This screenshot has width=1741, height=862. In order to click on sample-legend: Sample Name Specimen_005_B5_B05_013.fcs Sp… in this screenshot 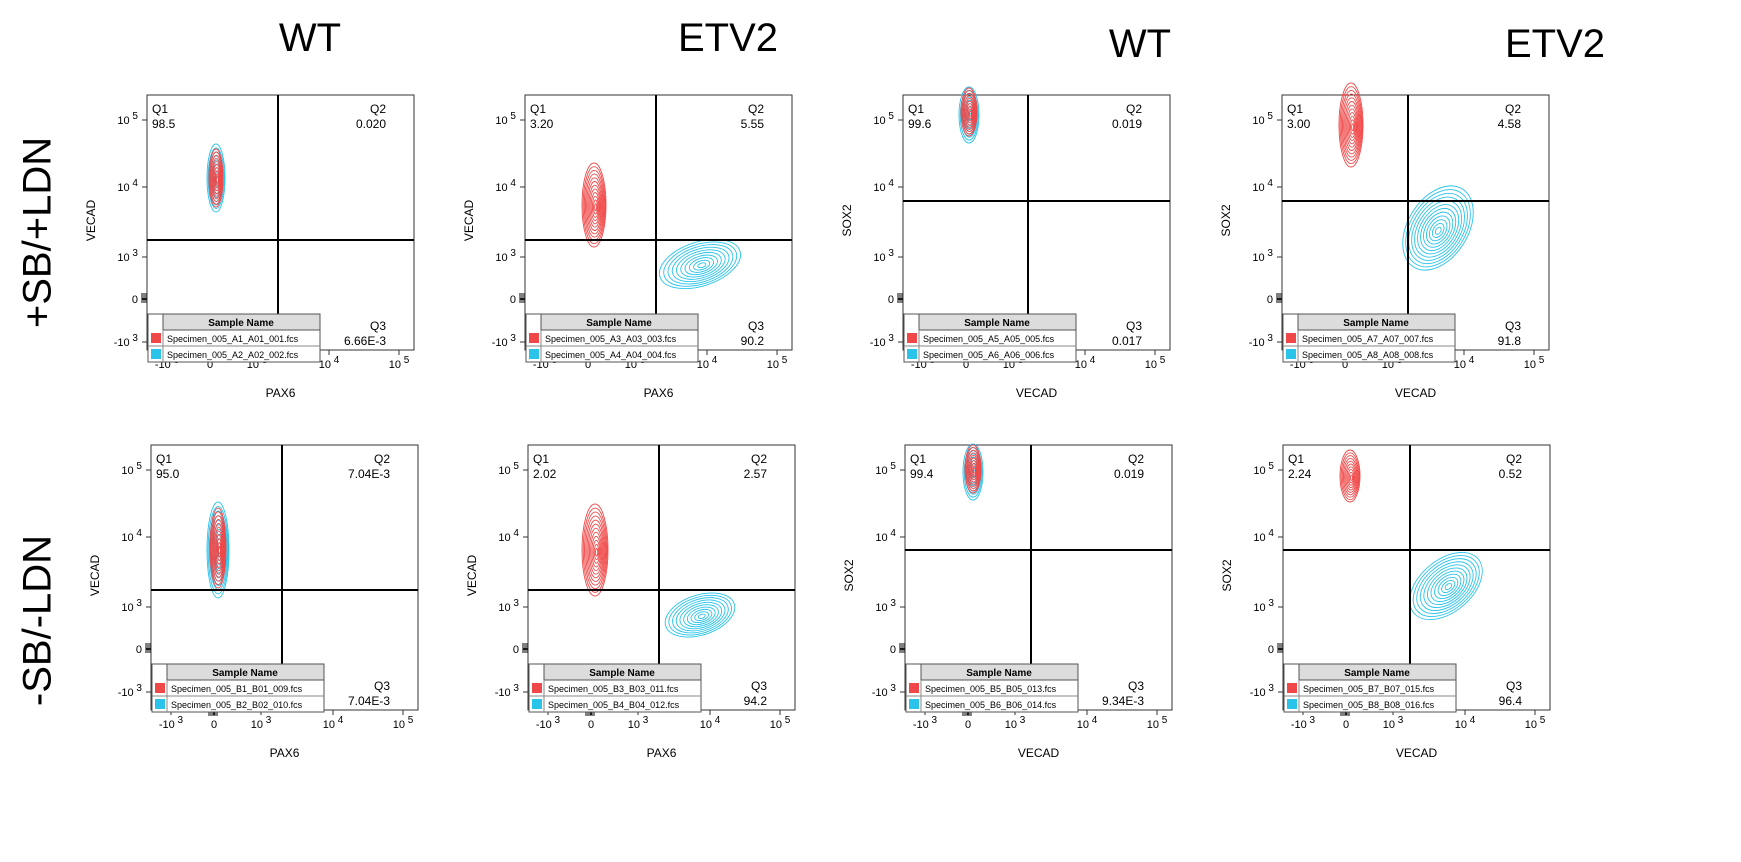, I will do `click(992, 688)`.